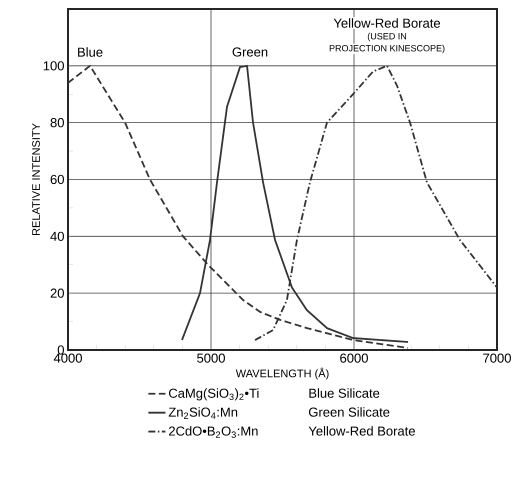  Describe the element at coordinates (203, 413) in the screenshot. I see `legend-label: Zn$_{2}$SiO$_{4}$:Mn` at that location.